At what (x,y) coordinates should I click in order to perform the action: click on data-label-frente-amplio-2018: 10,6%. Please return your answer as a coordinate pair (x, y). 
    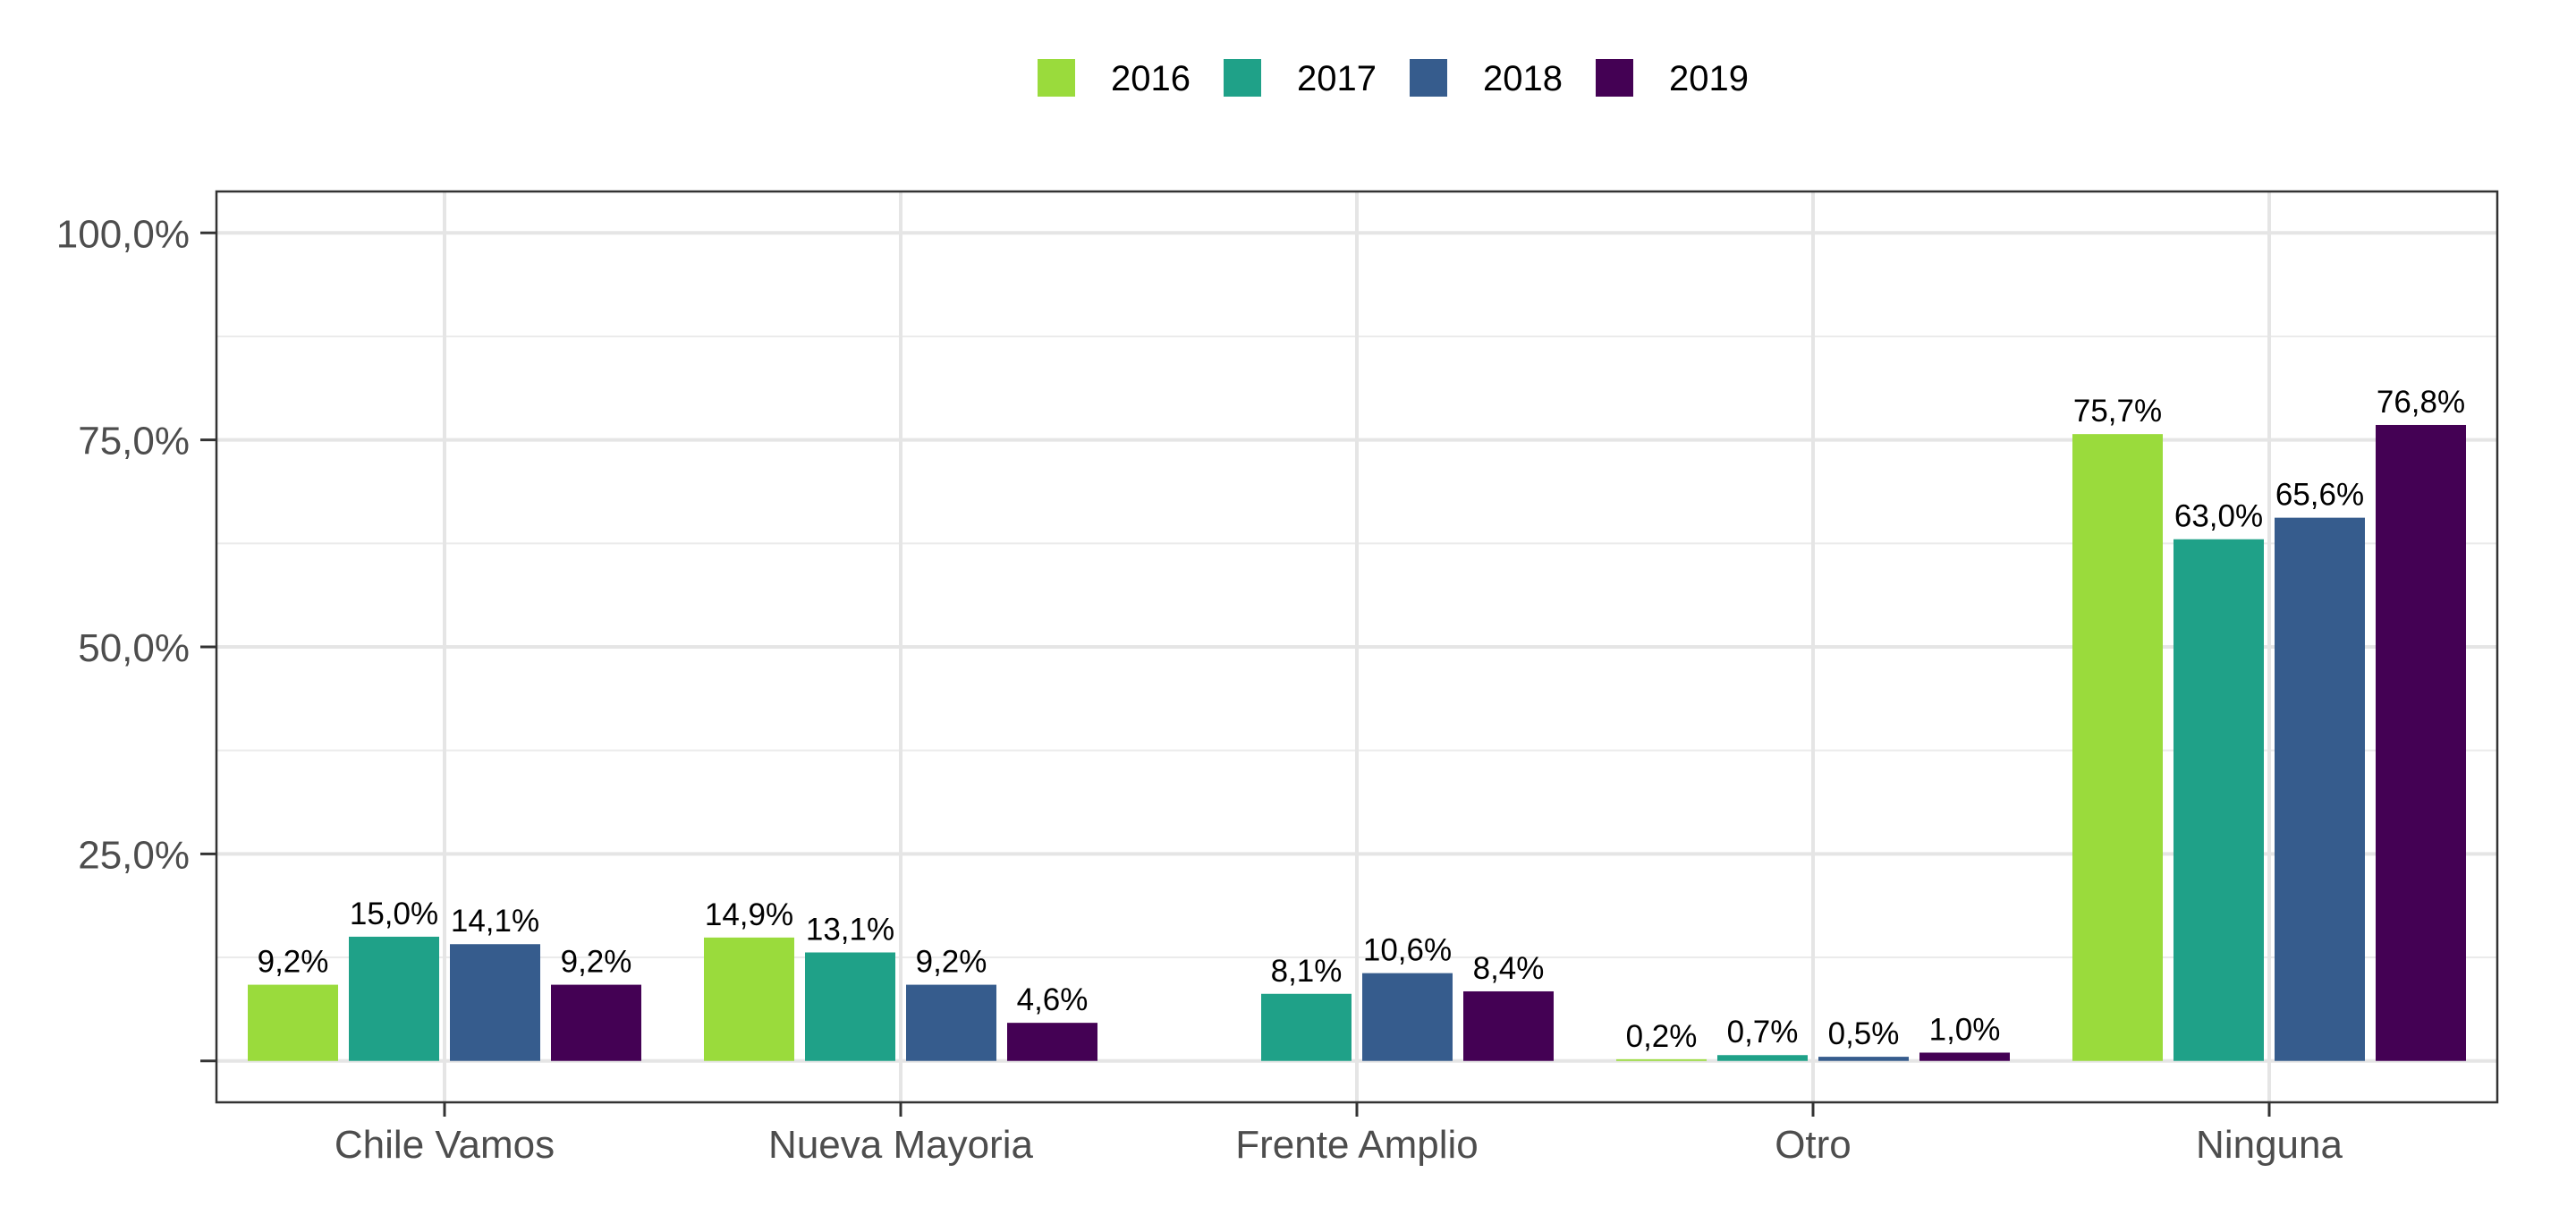
    Looking at the image, I should click on (1407, 950).